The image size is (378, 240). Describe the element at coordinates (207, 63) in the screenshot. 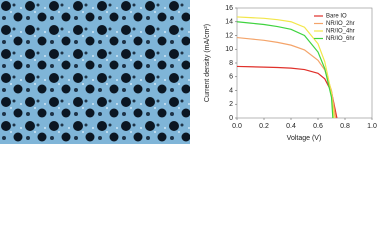

I see `y-axis-label: Current density (mA/cm²)` at that location.